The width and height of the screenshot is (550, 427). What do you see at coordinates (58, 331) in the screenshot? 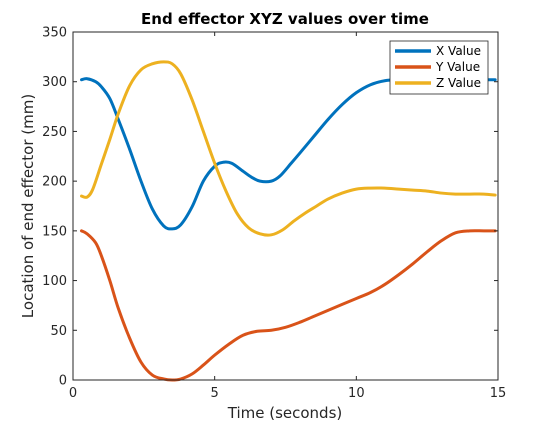
I see `y-tick-label: 50` at bounding box center [58, 331].